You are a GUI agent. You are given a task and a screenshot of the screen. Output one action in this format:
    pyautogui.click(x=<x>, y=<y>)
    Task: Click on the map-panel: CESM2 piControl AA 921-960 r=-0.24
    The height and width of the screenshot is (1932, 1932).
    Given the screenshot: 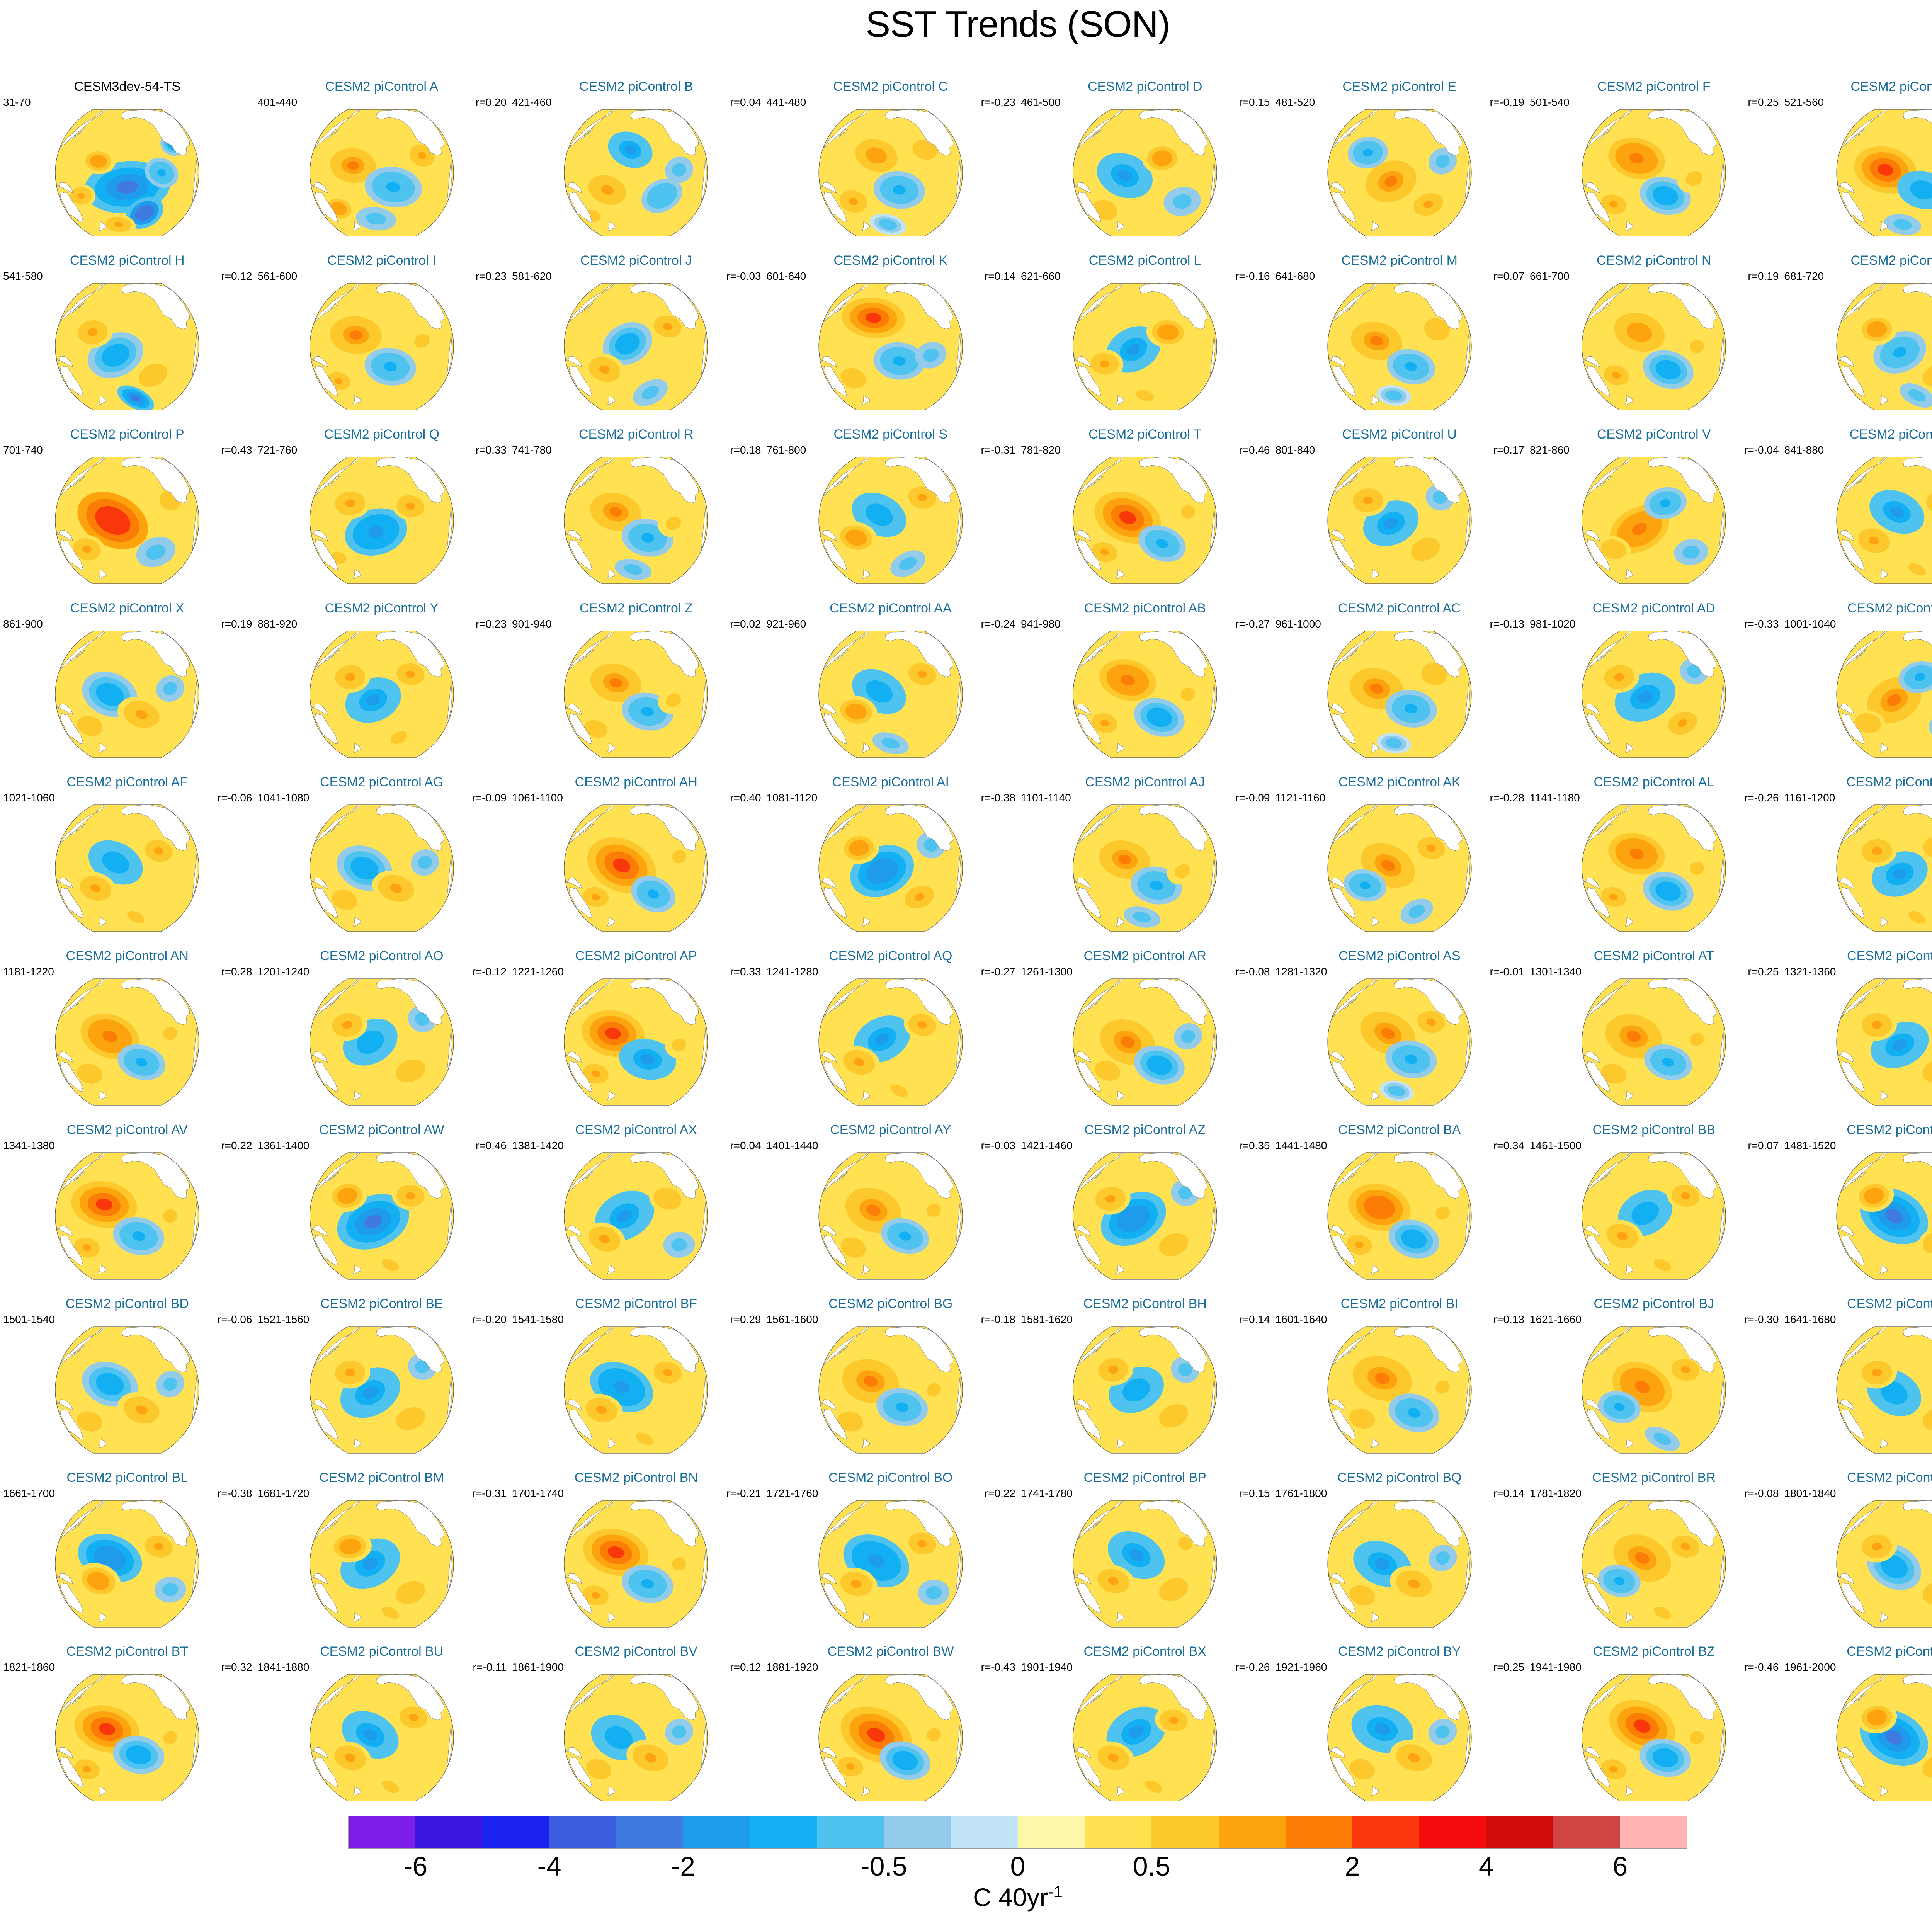 What is the action you would take?
    pyautogui.click(x=891, y=688)
    